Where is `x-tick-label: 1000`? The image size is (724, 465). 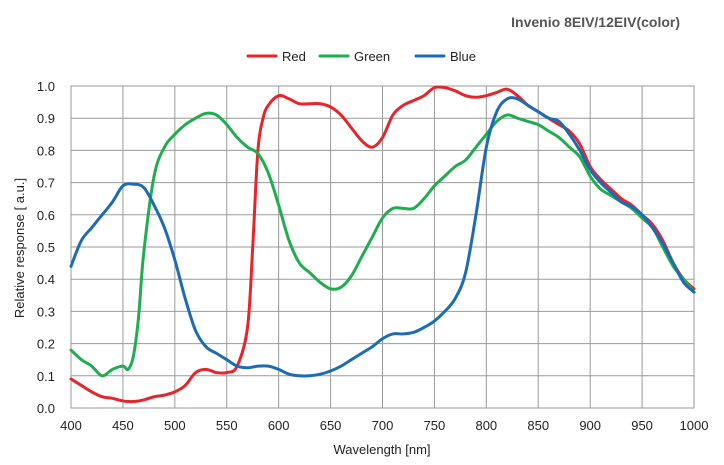
x-tick-label: 1000 is located at coordinates (694, 425).